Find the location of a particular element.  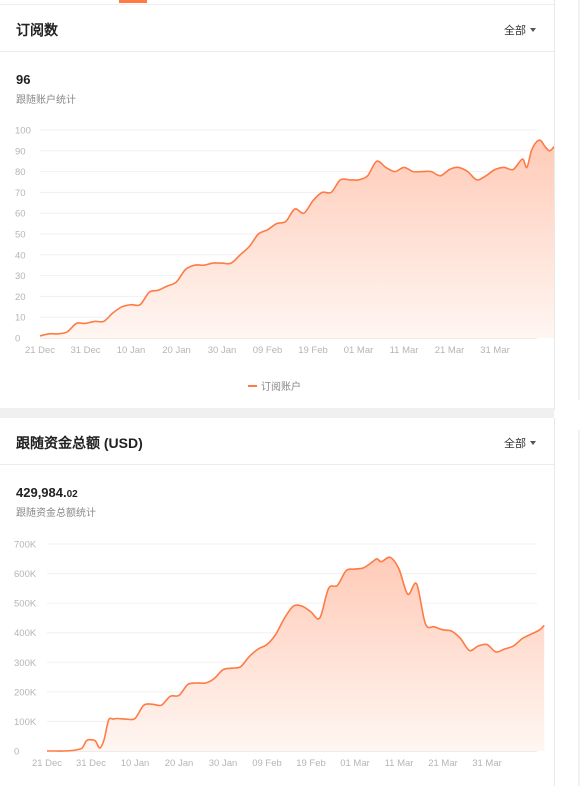

y-tick-label: 600K is located at coordinates (25, 574).